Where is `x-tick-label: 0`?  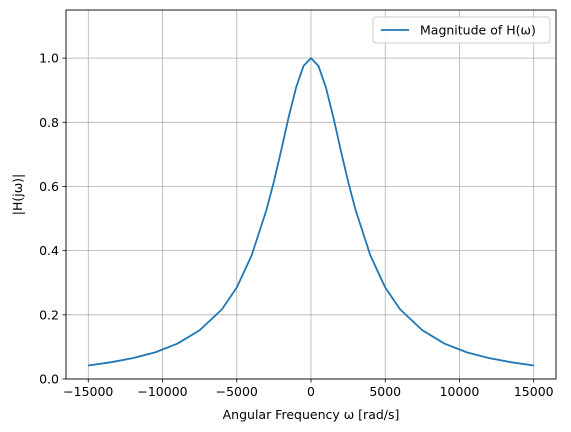
x-tick-label: 0 is located at coordinates (311, 391).